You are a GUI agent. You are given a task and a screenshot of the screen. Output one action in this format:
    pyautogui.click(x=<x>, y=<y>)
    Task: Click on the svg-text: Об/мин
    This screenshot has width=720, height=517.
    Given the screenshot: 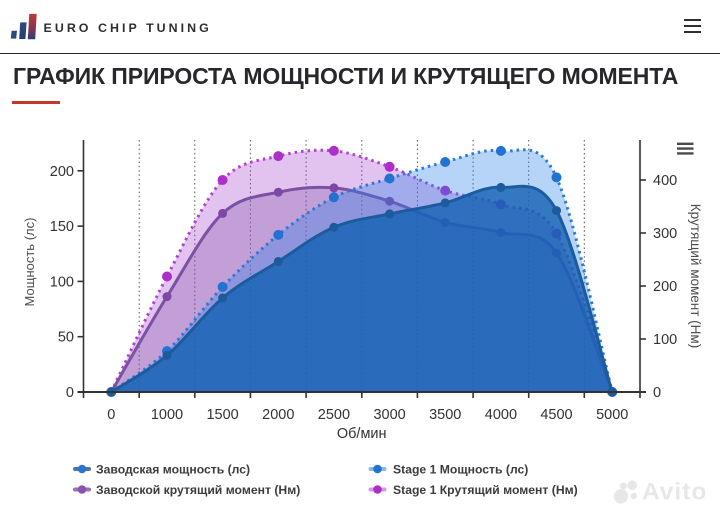 What is the action you would take?
    pyautogui.click(x=362, y=434)
    